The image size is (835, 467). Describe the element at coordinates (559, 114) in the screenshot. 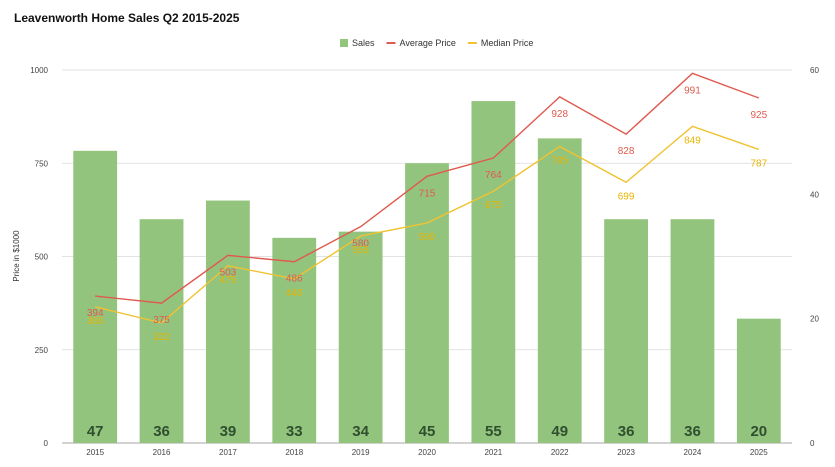

I see `average-price-label: 928` at that location.